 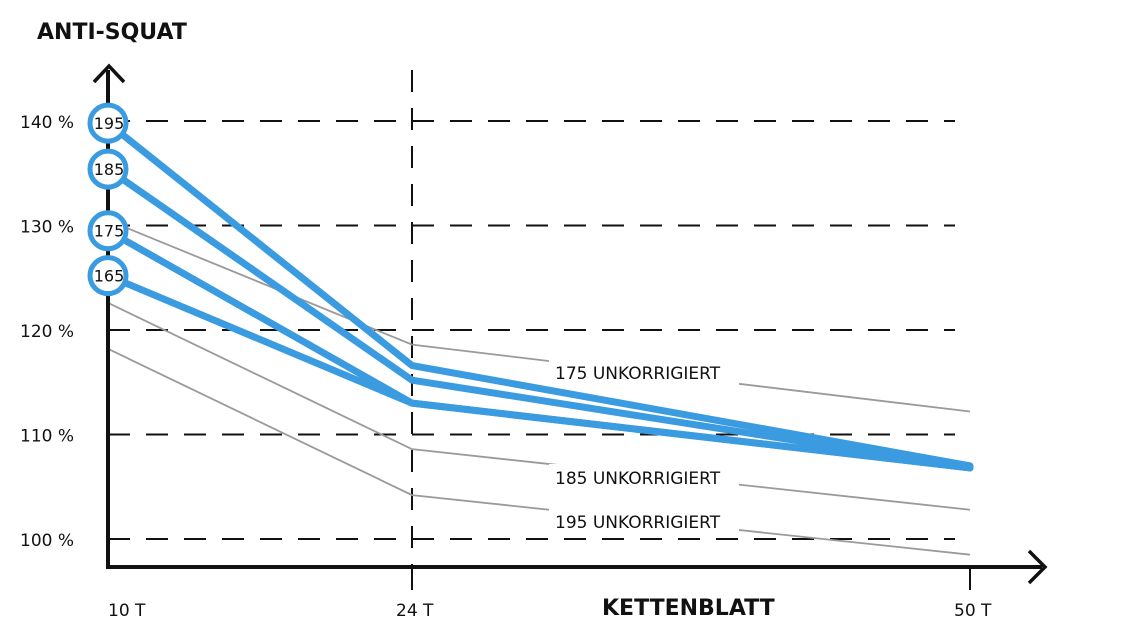 What do you see at coordinates (973, 611) in the screenshot?
I see `x-tick-label: 50 T` at bounding box center [973, 611].